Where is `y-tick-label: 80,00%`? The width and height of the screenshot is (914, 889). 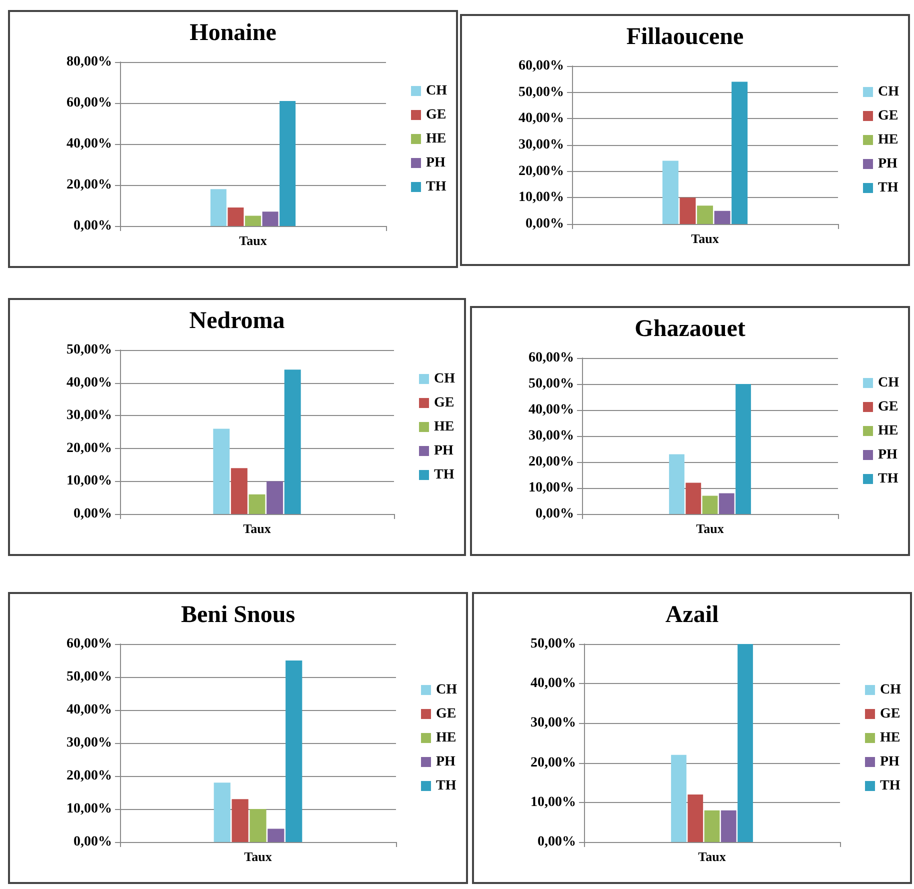
y-tick-label: 80,00% is located at coordinates (89, 62).